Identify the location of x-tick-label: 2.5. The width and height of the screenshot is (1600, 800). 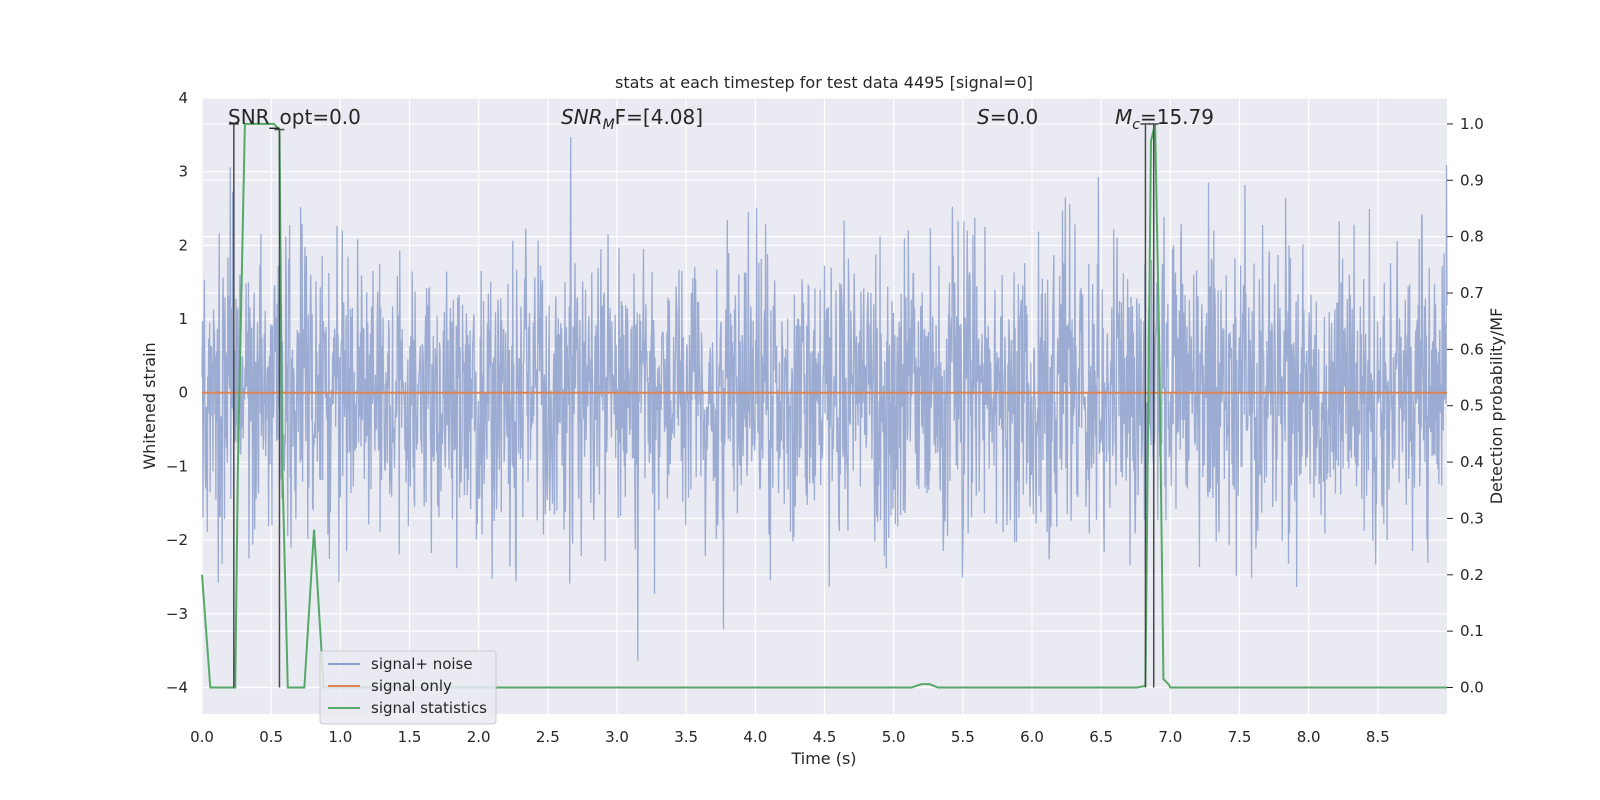
(548, 737).